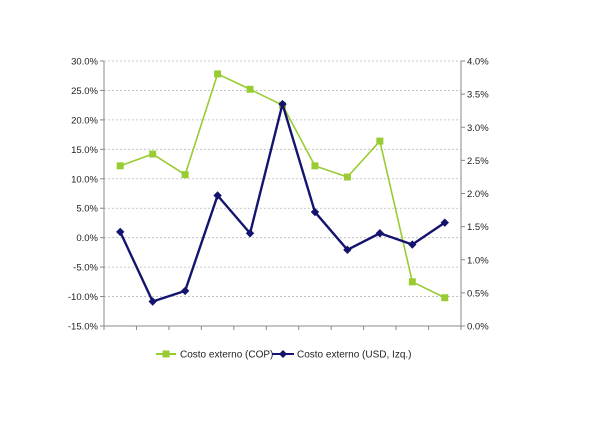 The height and width of the screenshot is (424, 593). What do you see at coordinates (87, 238) in the screenshot?
I see `left-tick-label-6: 0.0%` at bounding box center [87, 238].